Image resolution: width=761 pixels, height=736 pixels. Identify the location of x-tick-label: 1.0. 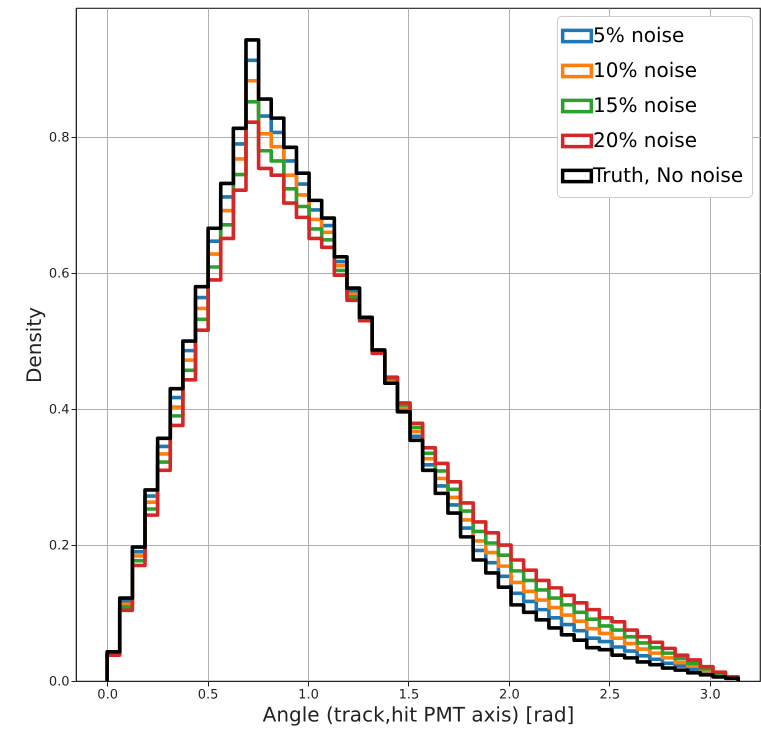
(308, 695).